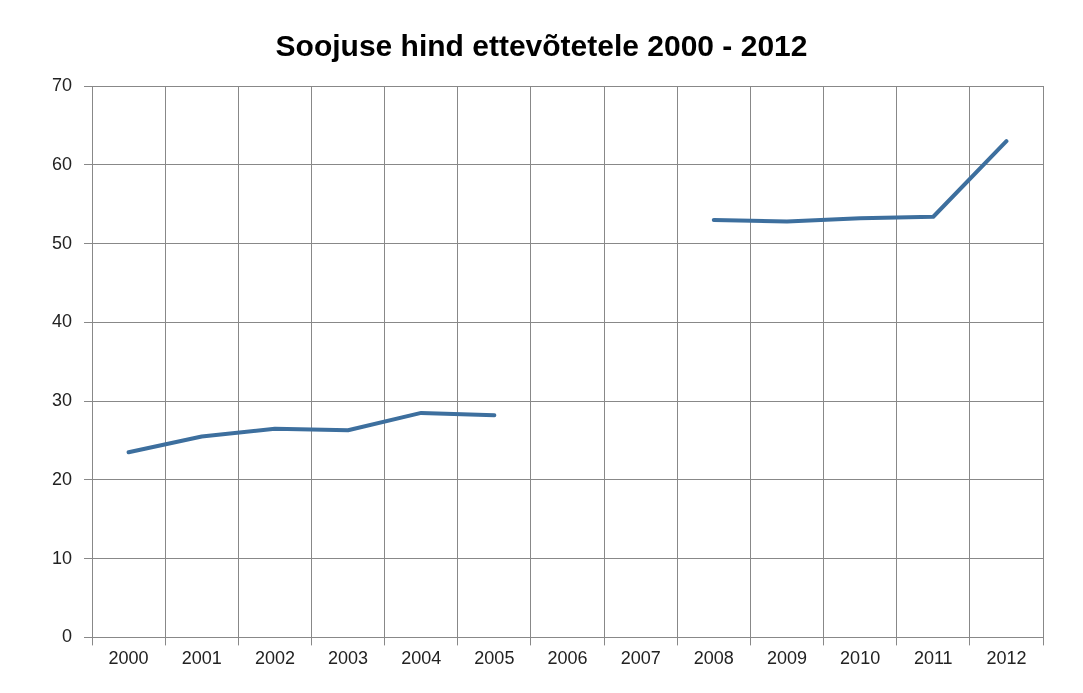 The height and width of the screenshot is (693, 1083). I want to click on x-tick-label: 2003, so click(348, 658).